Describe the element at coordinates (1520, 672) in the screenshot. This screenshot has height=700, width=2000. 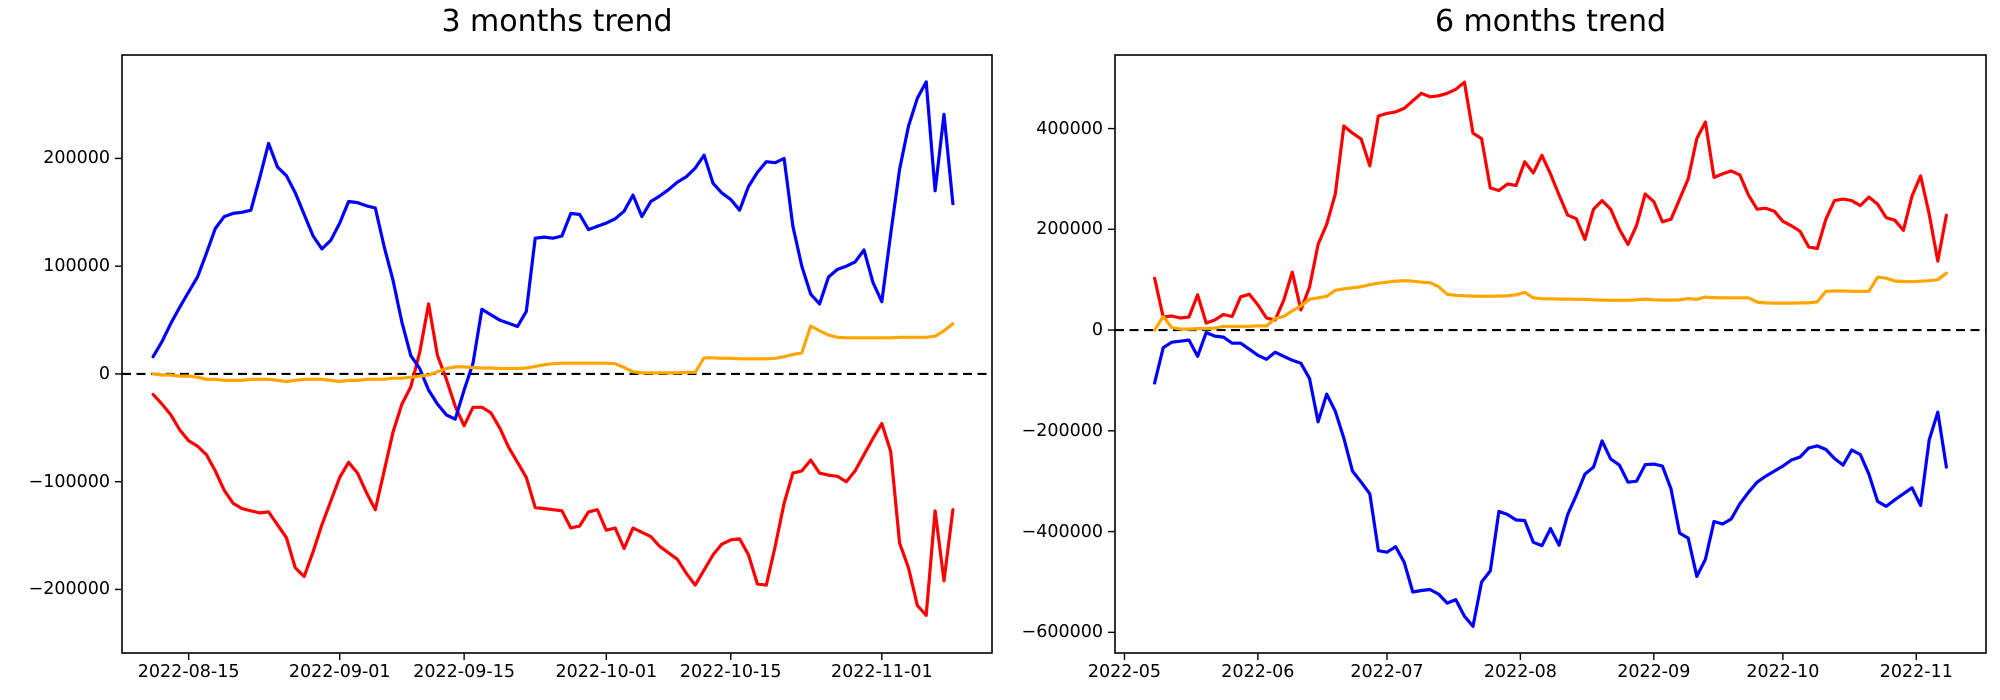
I see `x-tick-label: 2022-08` at that location.